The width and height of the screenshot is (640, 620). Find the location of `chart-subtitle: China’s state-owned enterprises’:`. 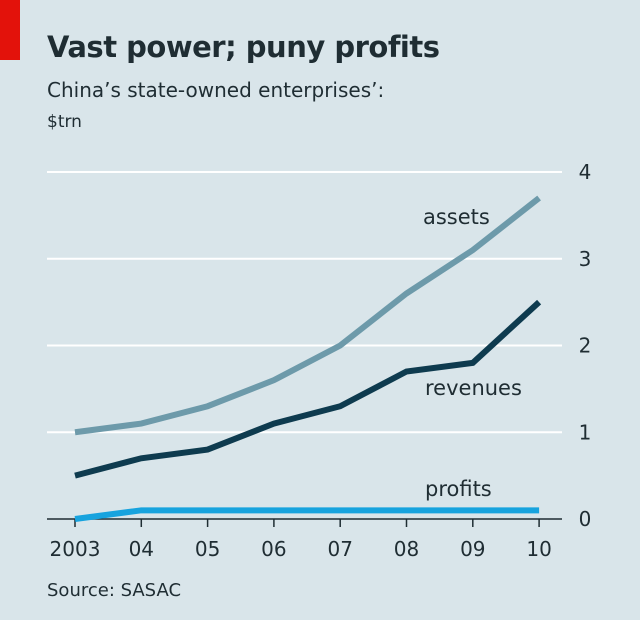

chart-subtitle: China’s state-owned enterprises’: is located at coordinates (216, 90).